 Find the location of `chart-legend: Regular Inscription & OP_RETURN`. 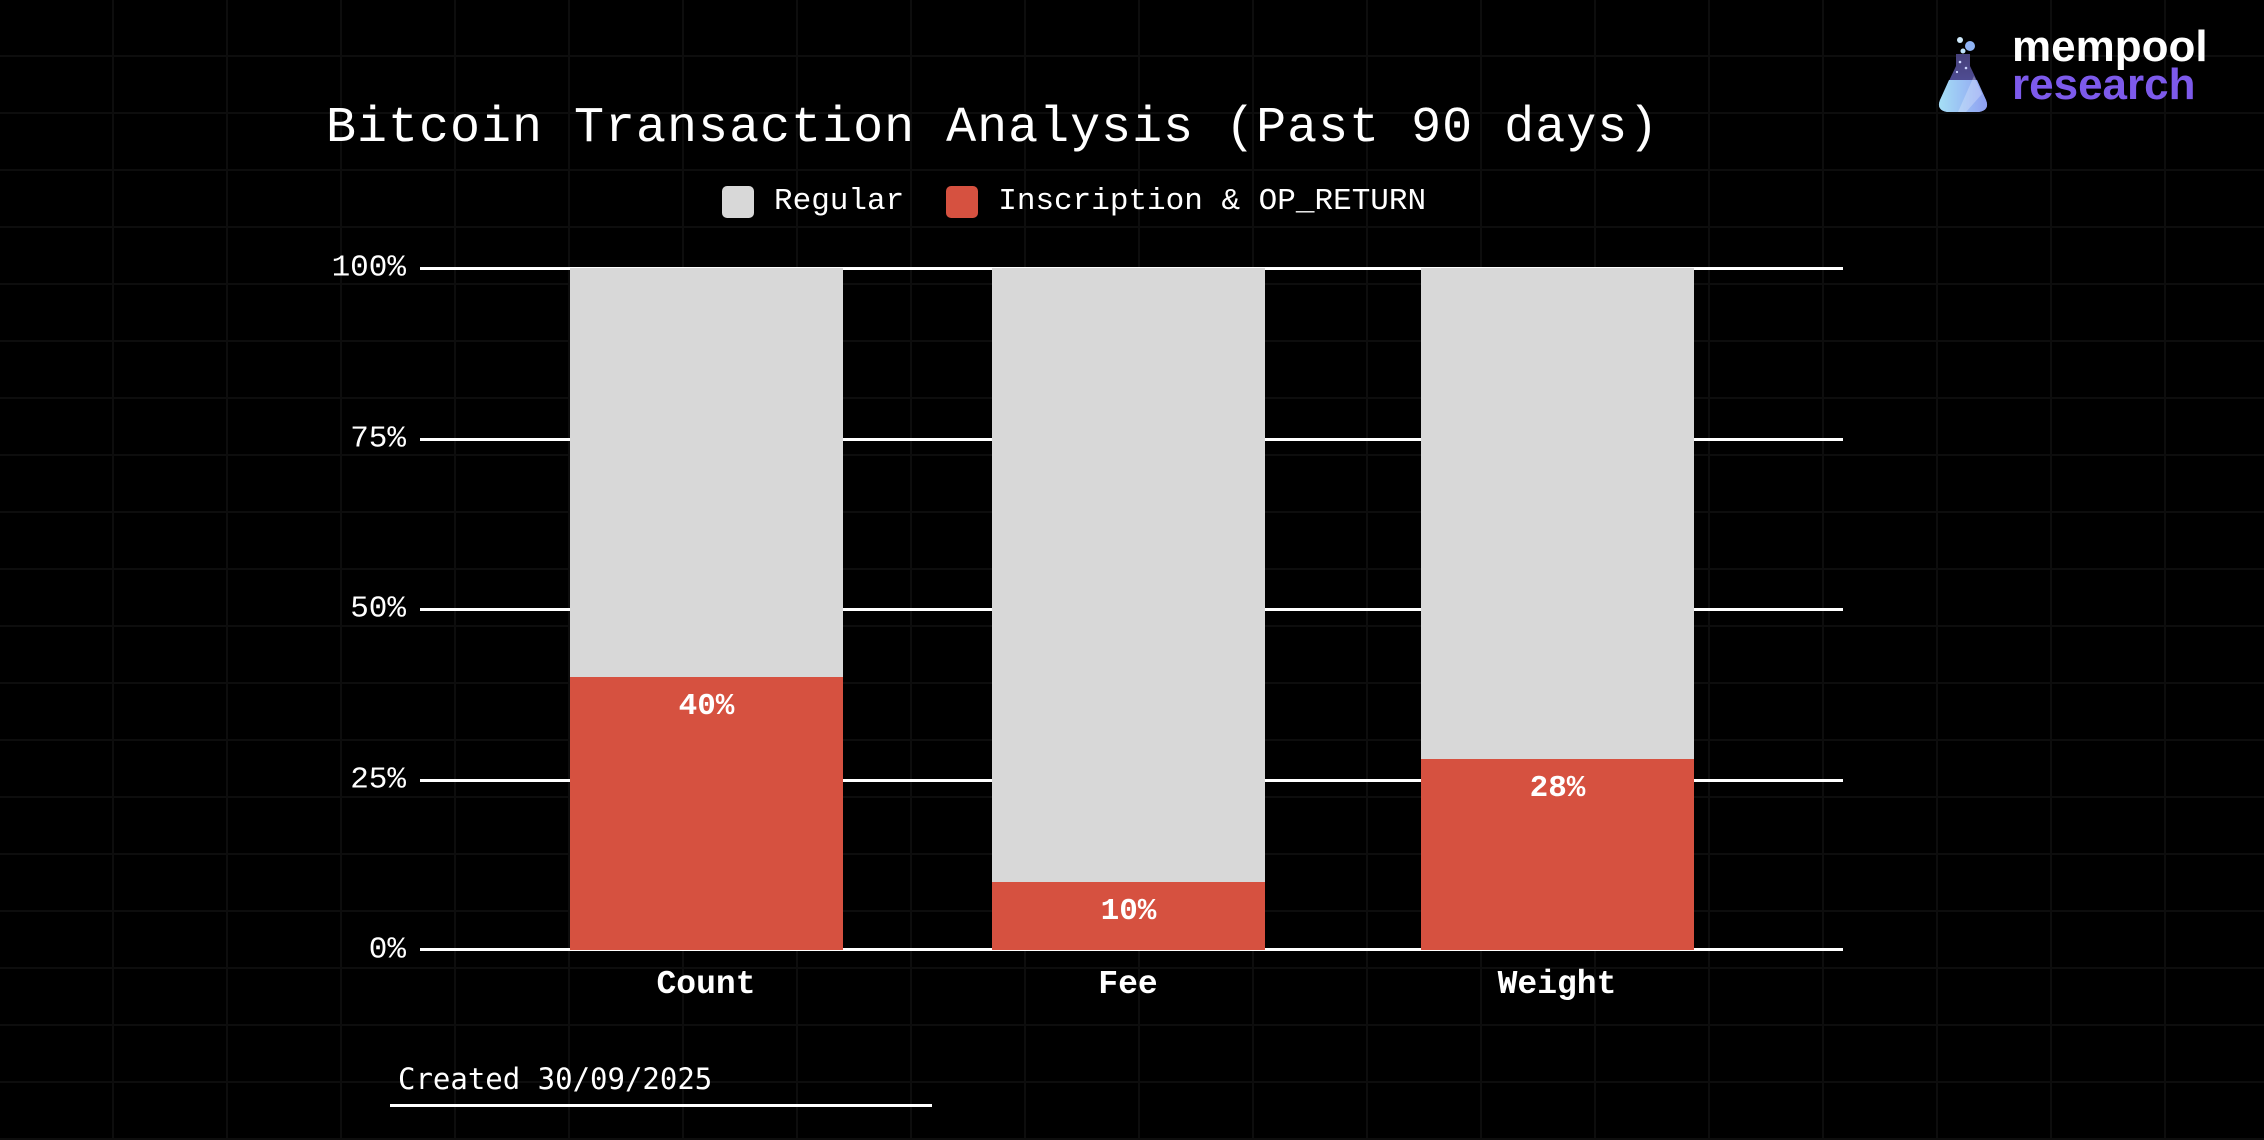

chart-legend: Regular Inscription & OP_RETURN is located at coordinates (1074, 201).